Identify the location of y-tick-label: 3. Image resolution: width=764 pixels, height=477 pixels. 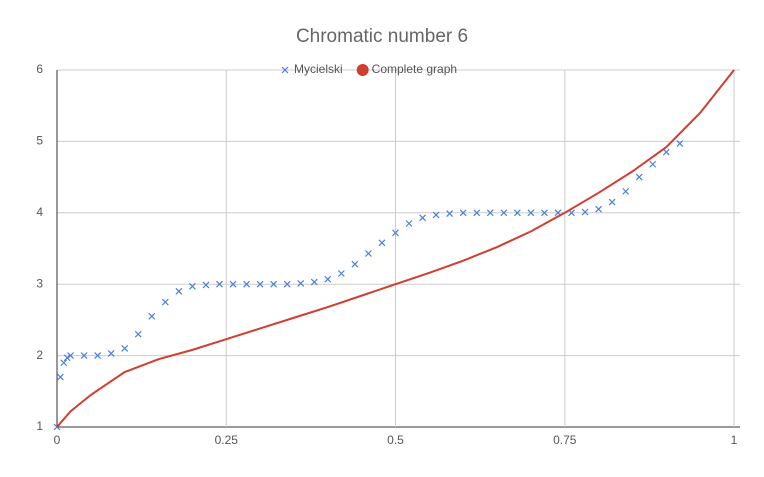
(39, 283).